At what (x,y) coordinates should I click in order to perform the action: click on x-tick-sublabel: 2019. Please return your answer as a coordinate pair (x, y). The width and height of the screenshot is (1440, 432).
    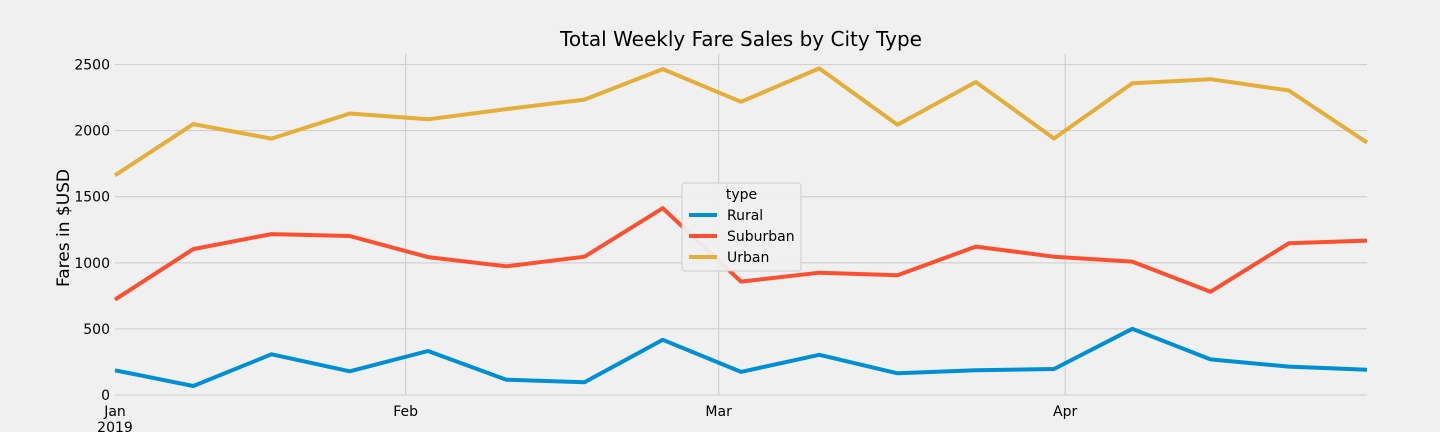
    Looking at the image, I should click on (115, 426).